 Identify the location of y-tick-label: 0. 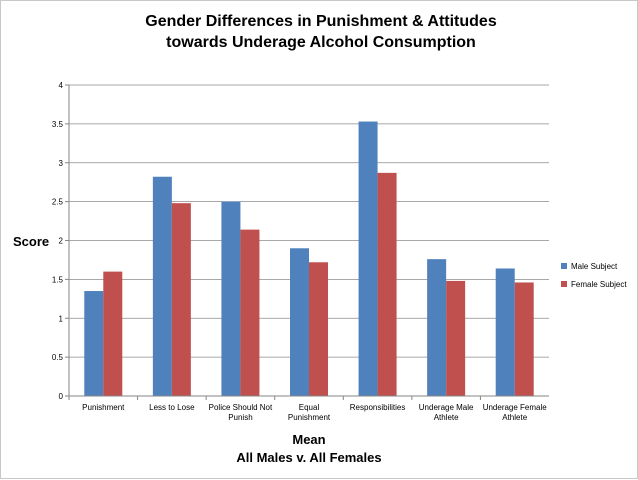
(61, 396).